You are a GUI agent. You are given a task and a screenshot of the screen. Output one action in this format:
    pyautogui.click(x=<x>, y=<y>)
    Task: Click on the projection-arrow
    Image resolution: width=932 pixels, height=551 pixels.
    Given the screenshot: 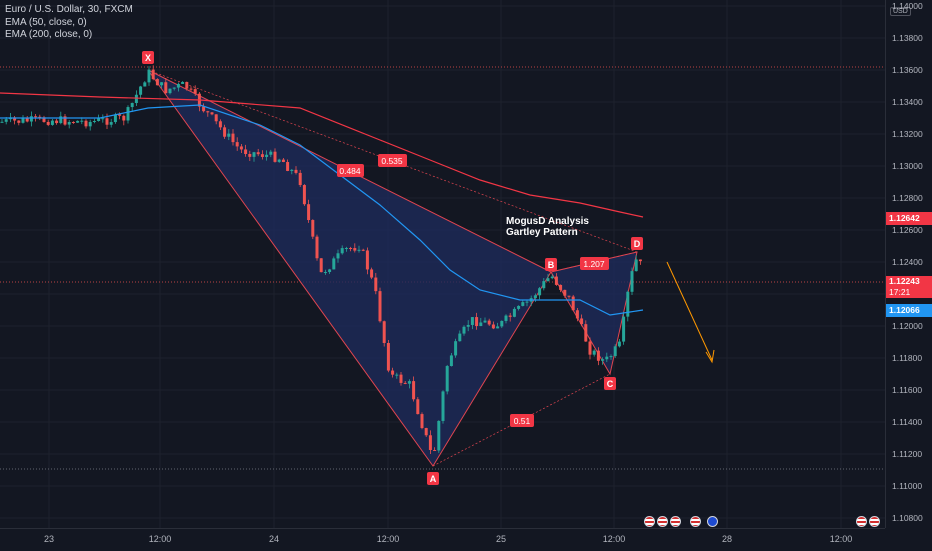 What is the action you would take?
    pyautogui.click(x=689, y=311)
    